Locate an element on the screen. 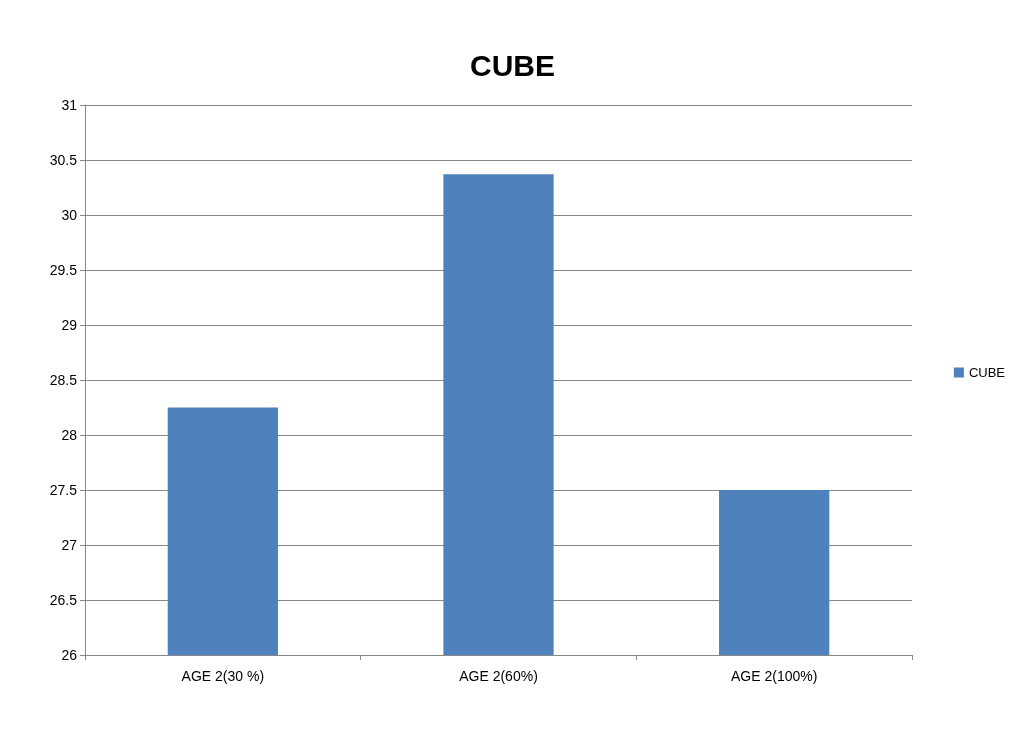  legend-label: CUBE is located at coordinates (987, 372).